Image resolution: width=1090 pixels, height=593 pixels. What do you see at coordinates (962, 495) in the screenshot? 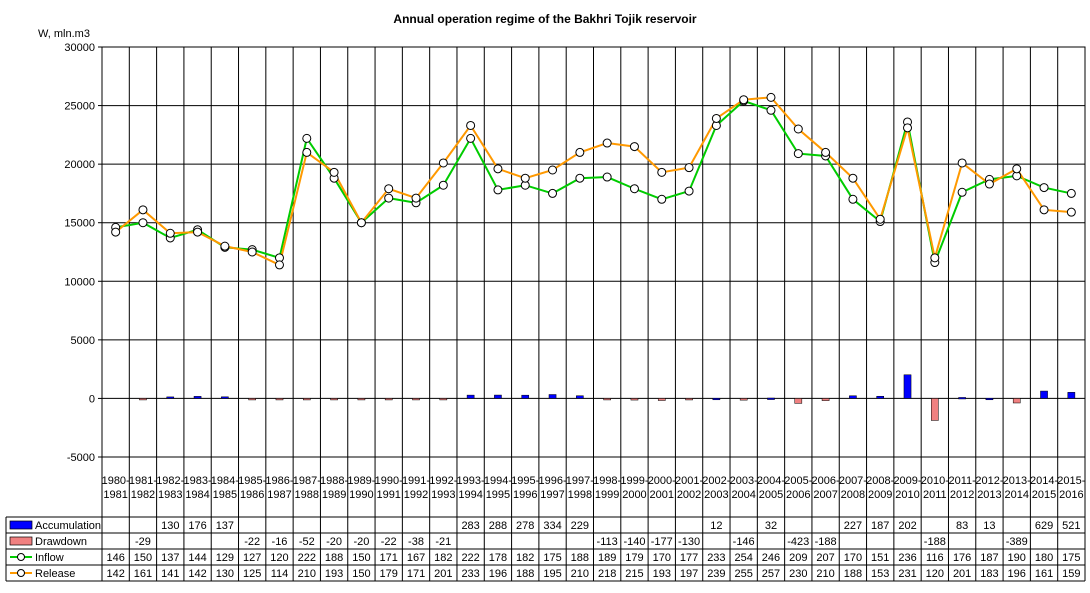
I see `x-tick-label: 2012` at bounding box center [962, 495].